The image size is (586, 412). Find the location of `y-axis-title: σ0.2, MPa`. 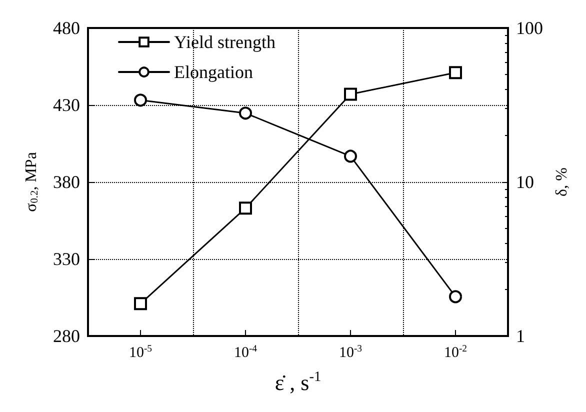

y-axis-title: σ0.2, MPa is located at coordinates (31, 182).